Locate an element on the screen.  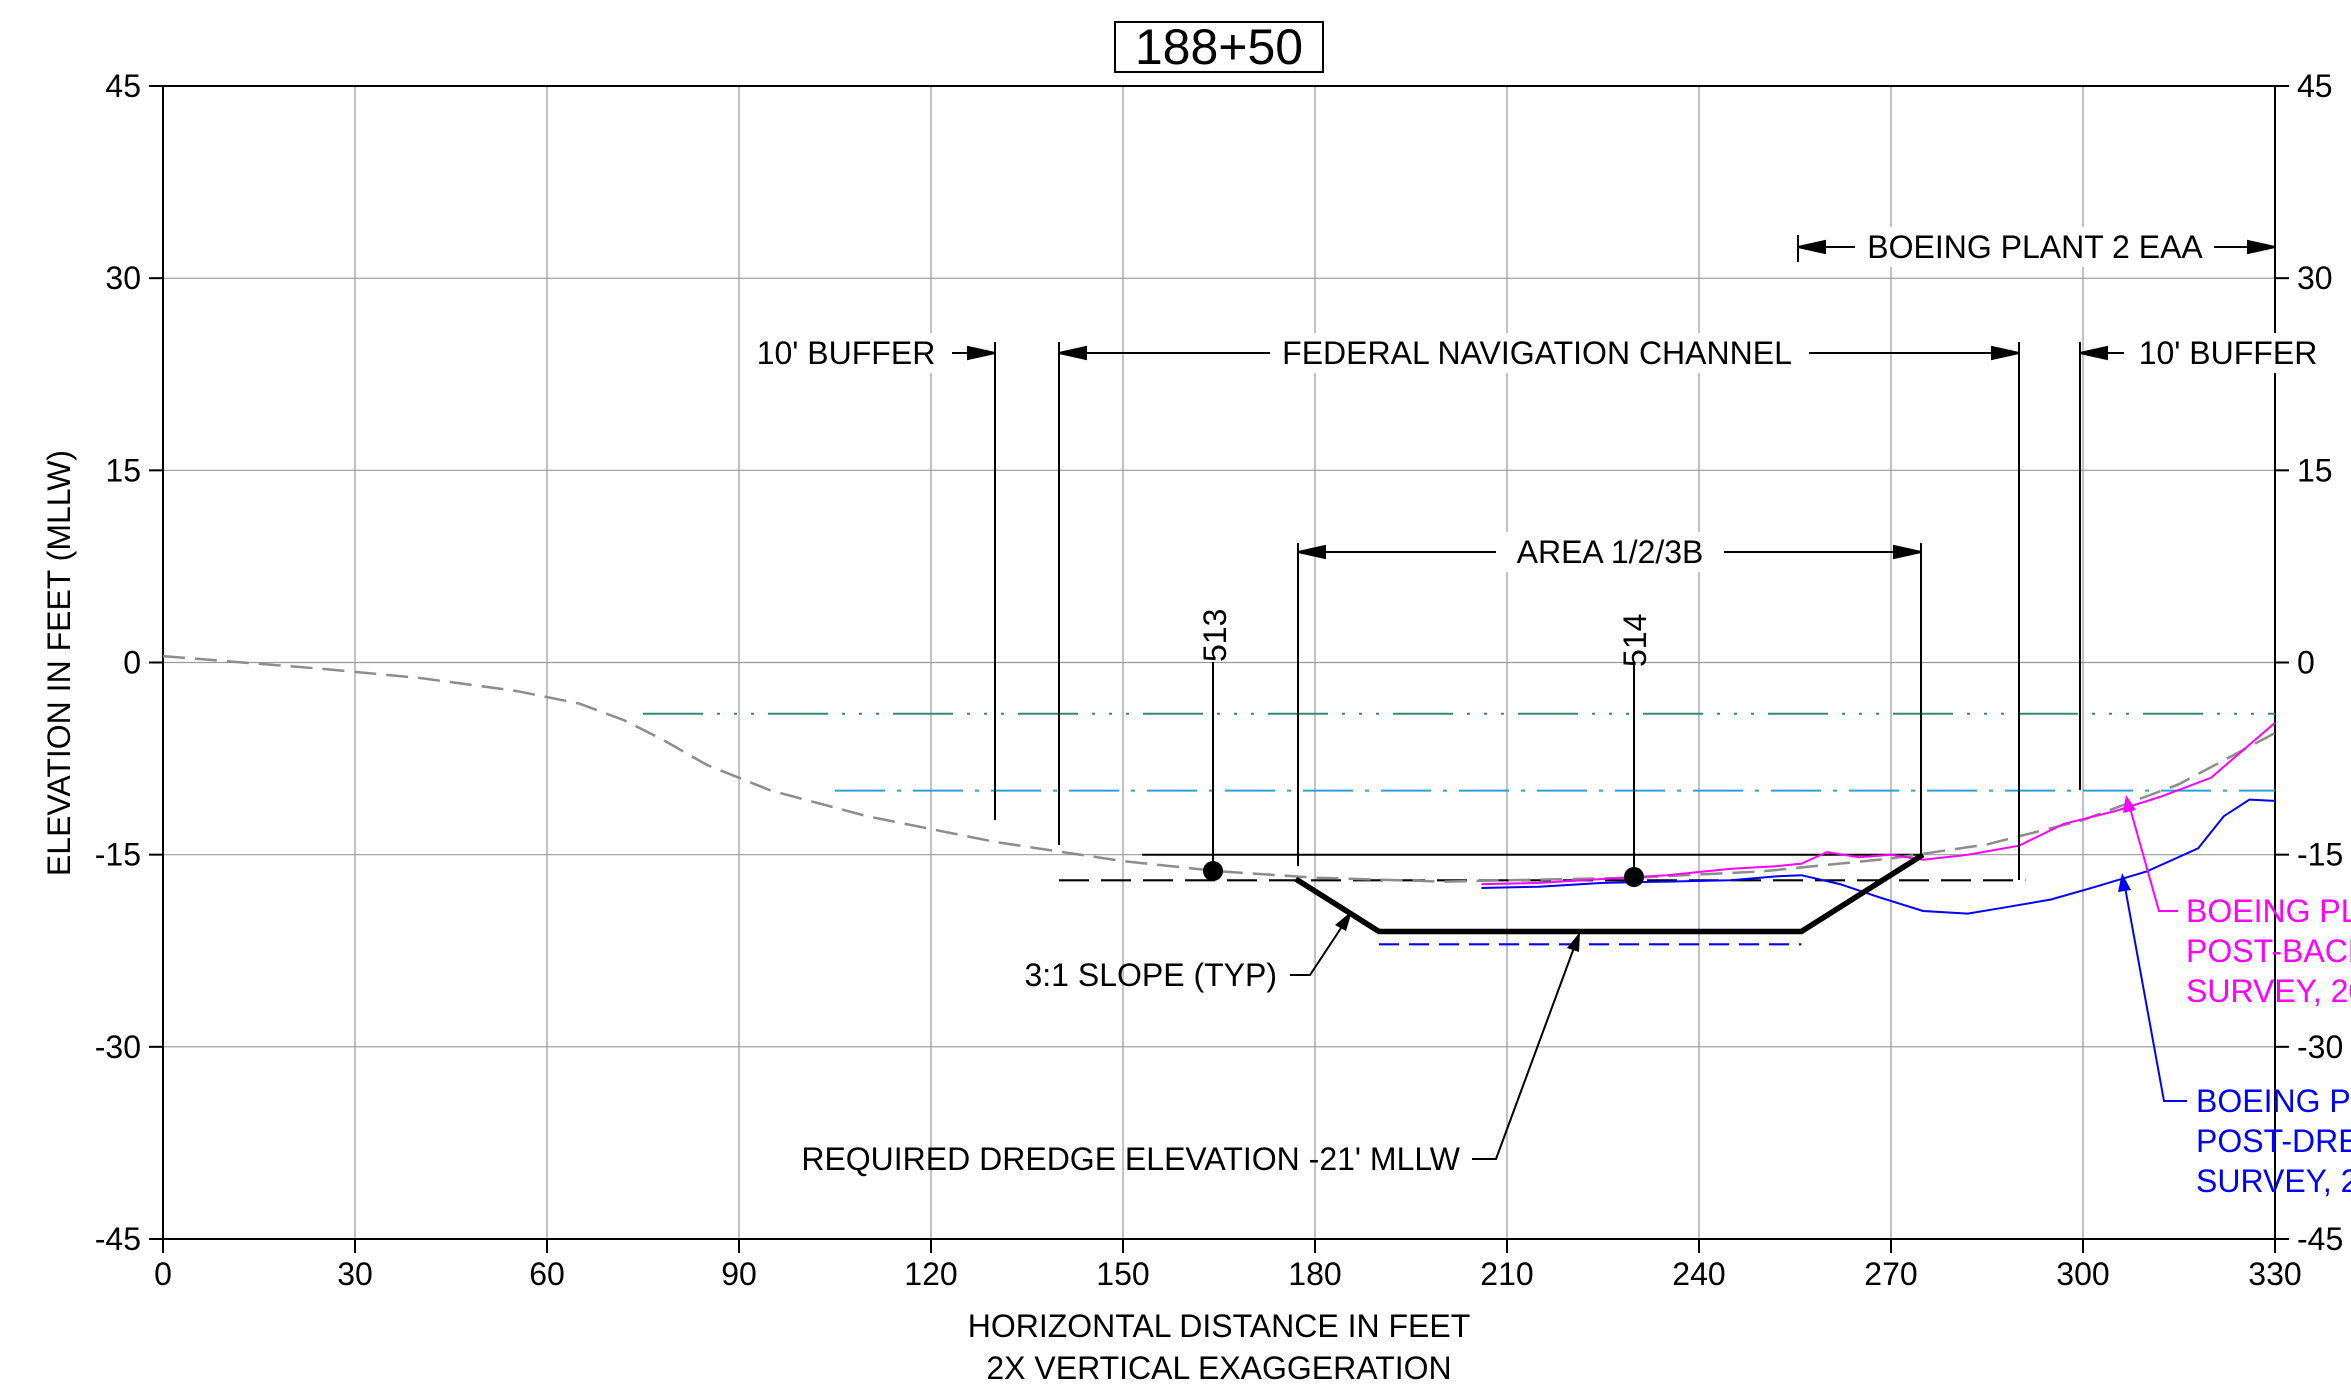
dredge-arrow is located at coordinates (1573, 942).